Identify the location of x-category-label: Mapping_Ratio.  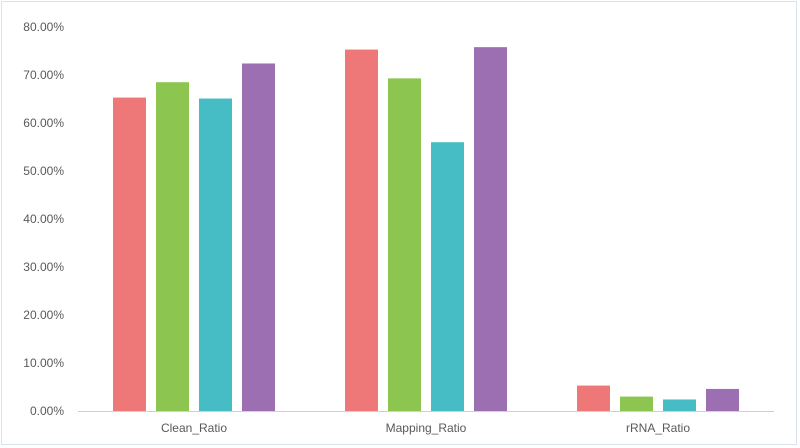
(426, 428).